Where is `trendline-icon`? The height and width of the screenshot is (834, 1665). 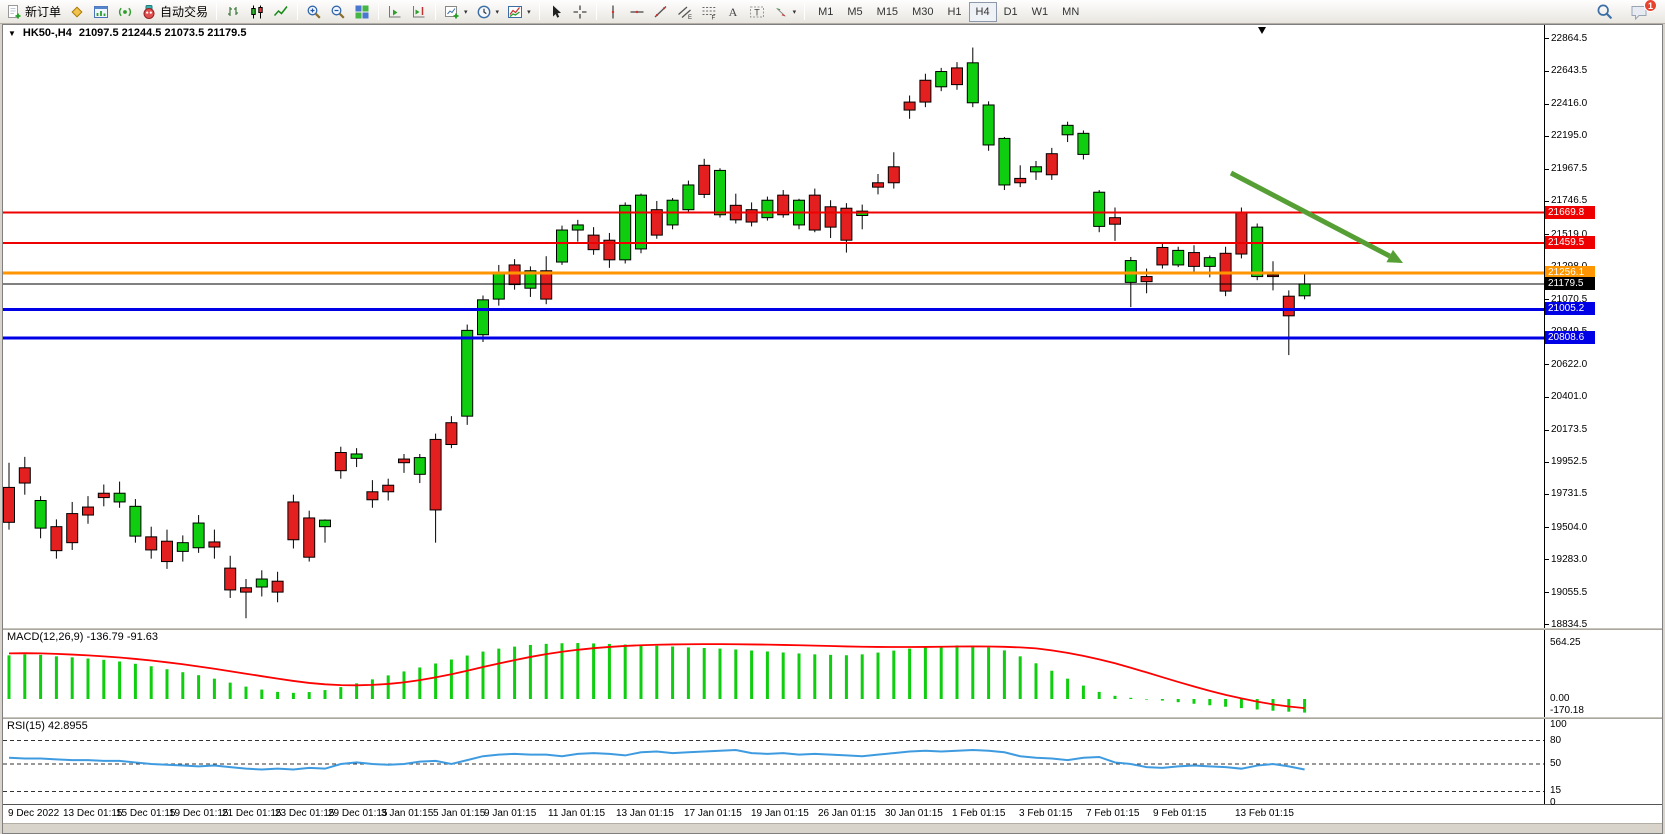 trendline-icon is located at coordinates (661, 12).